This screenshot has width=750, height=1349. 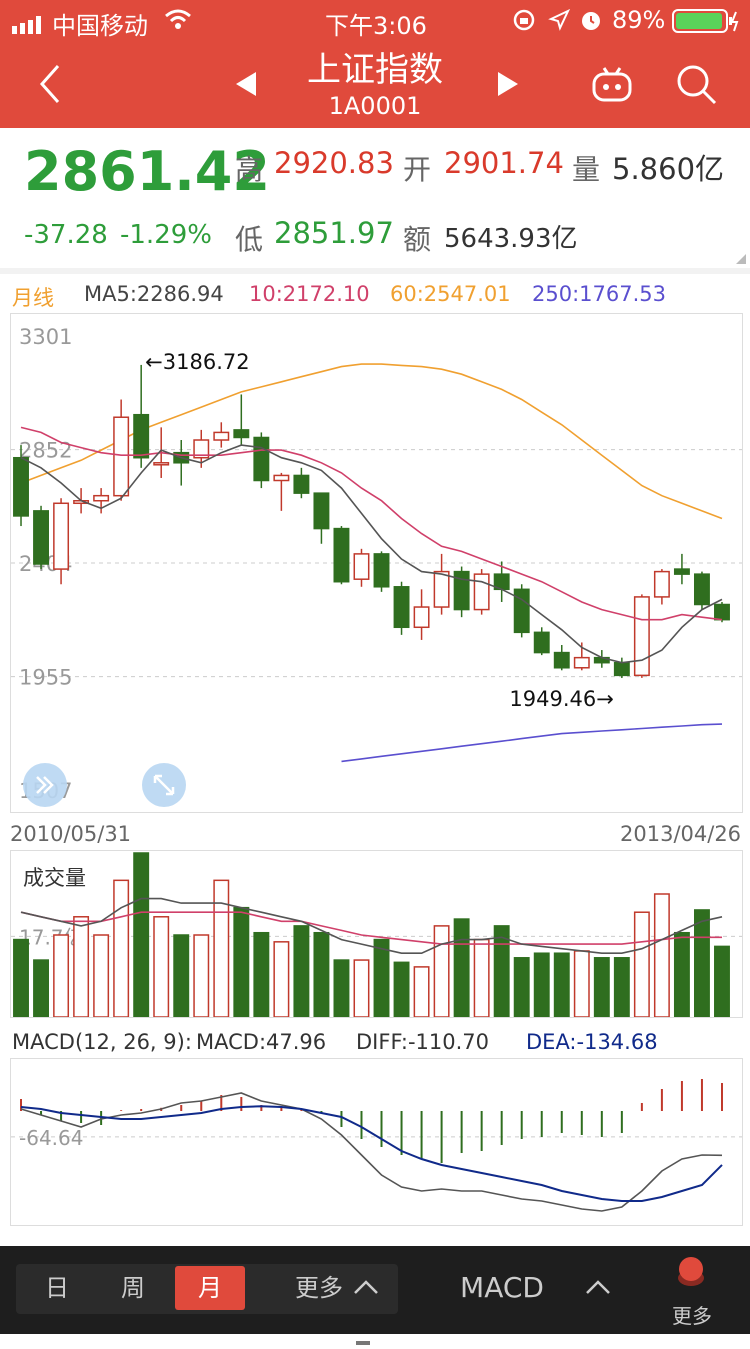 I want to click on volume-ma5-line, so click(x=371, y=925).